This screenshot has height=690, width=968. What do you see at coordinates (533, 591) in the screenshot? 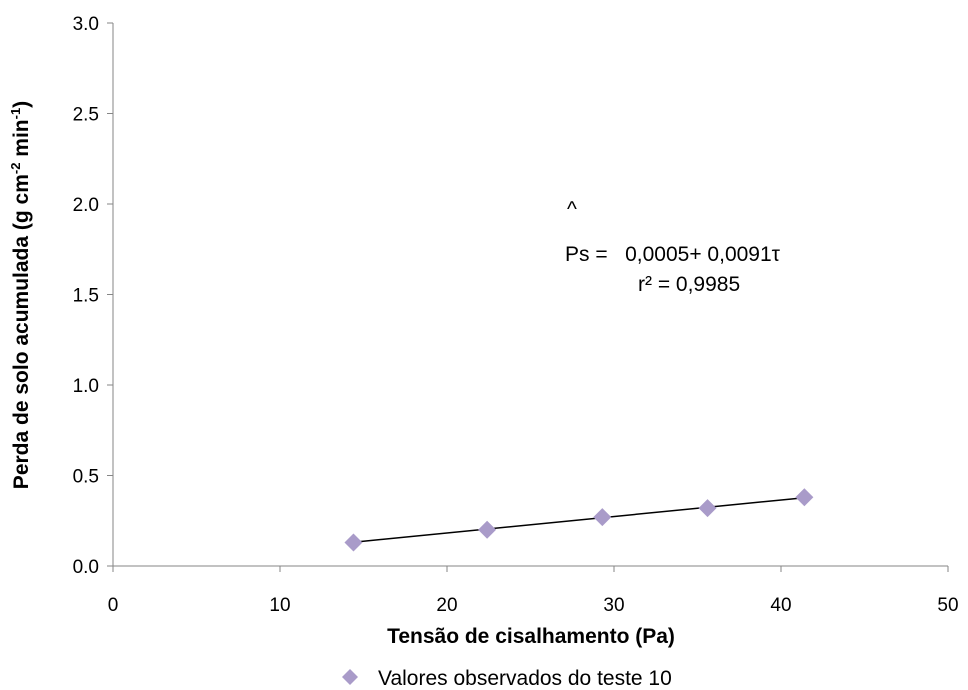
I see `x-axis-ticks: 0 10 20 30 40 50` at bounding box center [533, 591].